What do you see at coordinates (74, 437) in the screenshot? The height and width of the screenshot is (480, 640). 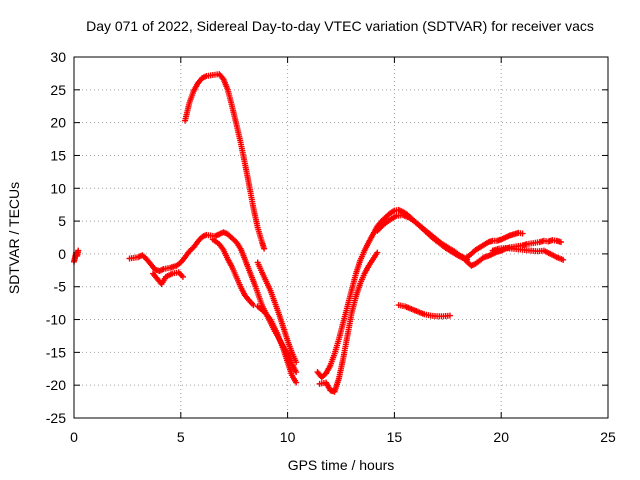 I see `x-tick-label: 0` at bounding box center [74, 437].